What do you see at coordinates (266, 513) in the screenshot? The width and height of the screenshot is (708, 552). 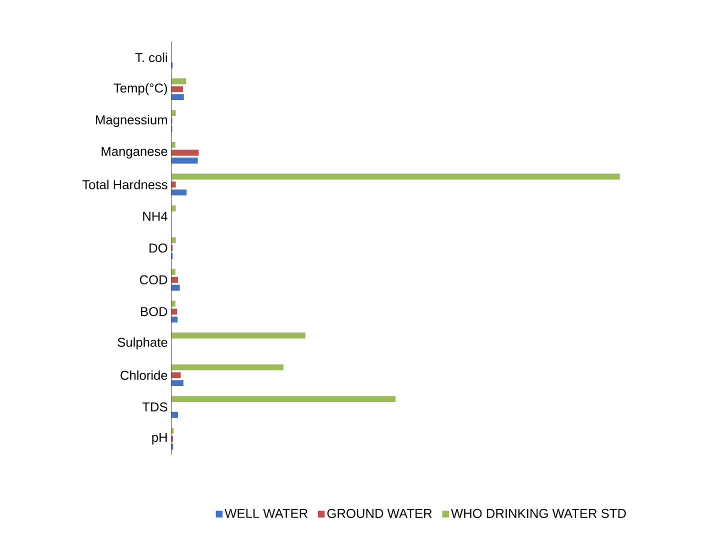 I see `legend-label: WELL WATER` at bounding box center [266, 513].